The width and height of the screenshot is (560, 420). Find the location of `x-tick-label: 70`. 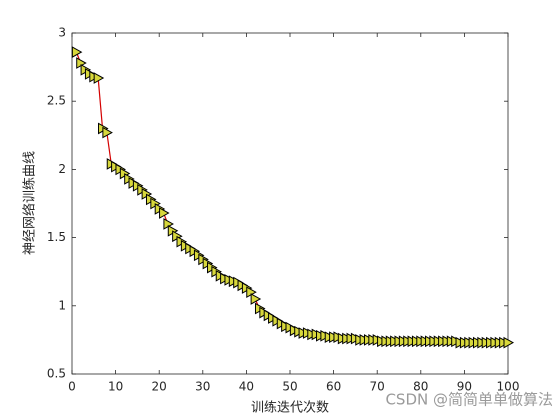

x-tick-label: 70 is located at coordinates (377, 387).